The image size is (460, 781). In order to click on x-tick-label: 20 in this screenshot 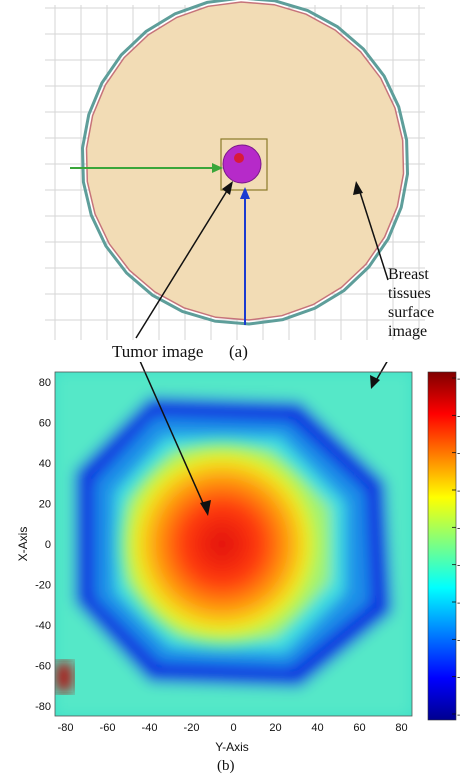, I will do `click(275, 728)`.